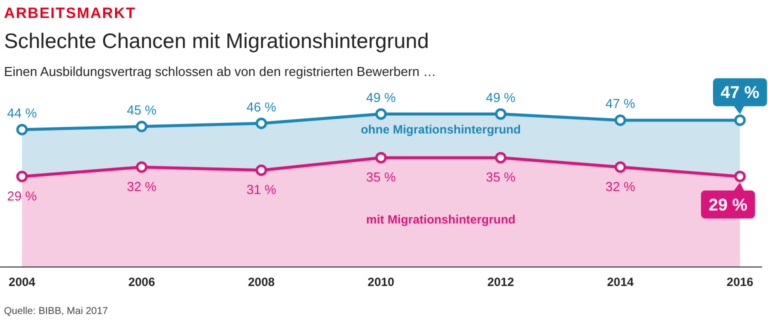  What do you see at coordinates (142, 282) in the screenshot?
I see `x-tick-label: 2006` at bounding box center [142, 282].